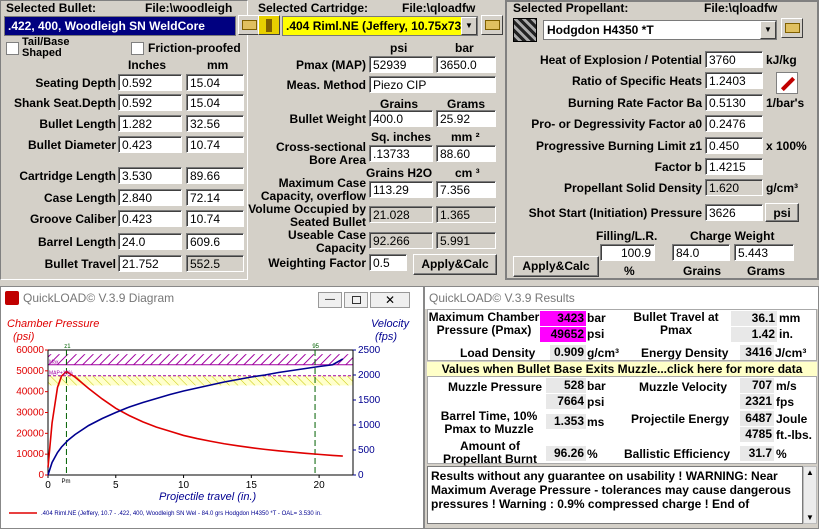 This screenshot has height=529, width=819. I want to click on selected-bullet-label: Selected Bullet:, so click(51, 8).